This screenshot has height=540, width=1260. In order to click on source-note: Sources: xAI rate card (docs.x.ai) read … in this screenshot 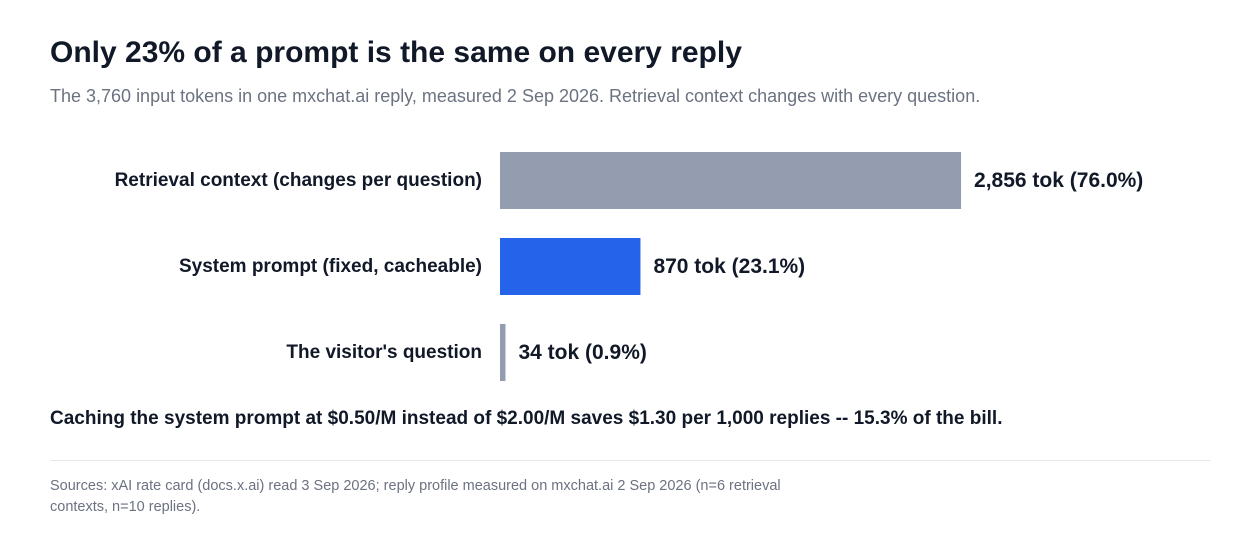, I will do `click(415, 496)`.